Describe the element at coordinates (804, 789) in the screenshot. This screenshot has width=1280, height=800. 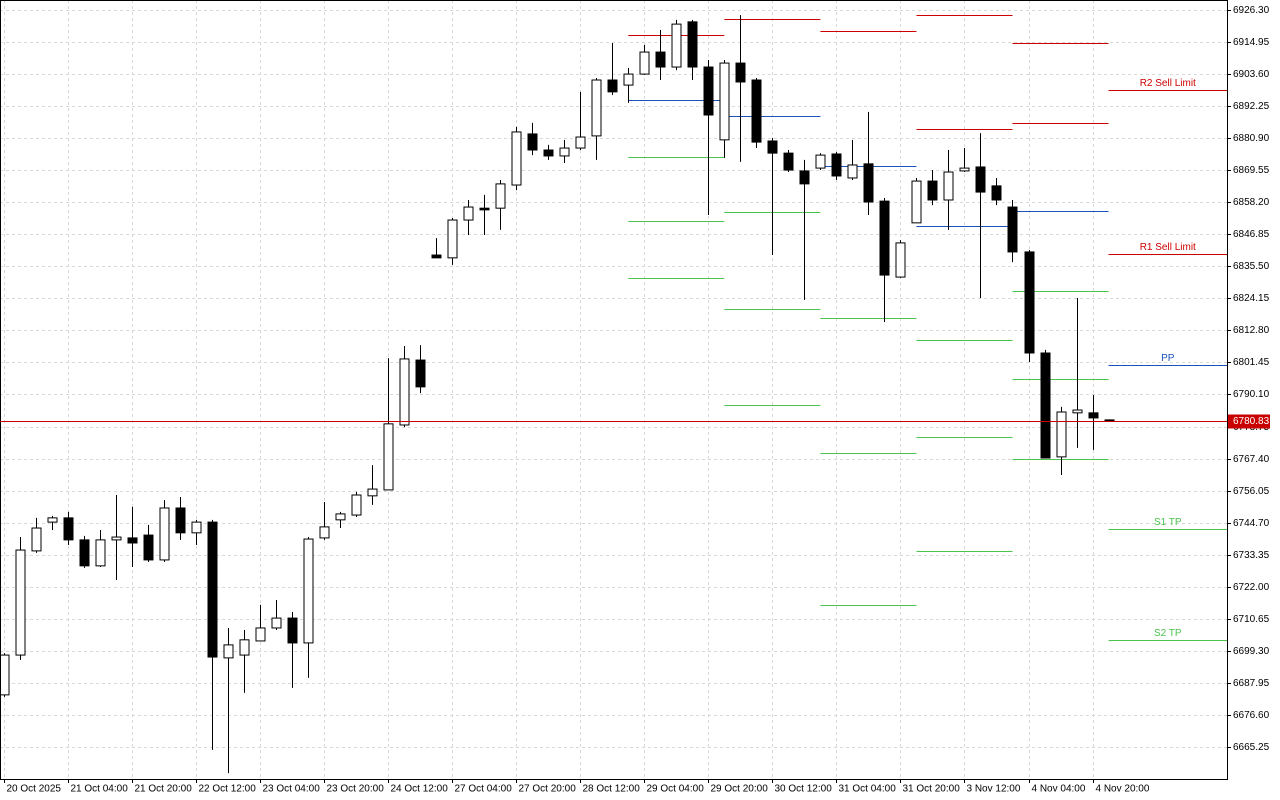
I see `x-tick-label: 30 Oct 12:00` at that location.